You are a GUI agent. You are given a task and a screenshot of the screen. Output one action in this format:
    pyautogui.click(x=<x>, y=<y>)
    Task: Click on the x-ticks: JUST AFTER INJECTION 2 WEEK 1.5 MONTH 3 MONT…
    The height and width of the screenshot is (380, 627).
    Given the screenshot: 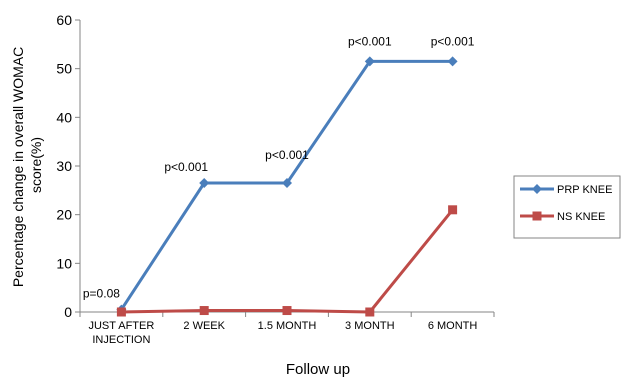 What is the action you would take?
    pyautogui.click(x=287, y=329)
    